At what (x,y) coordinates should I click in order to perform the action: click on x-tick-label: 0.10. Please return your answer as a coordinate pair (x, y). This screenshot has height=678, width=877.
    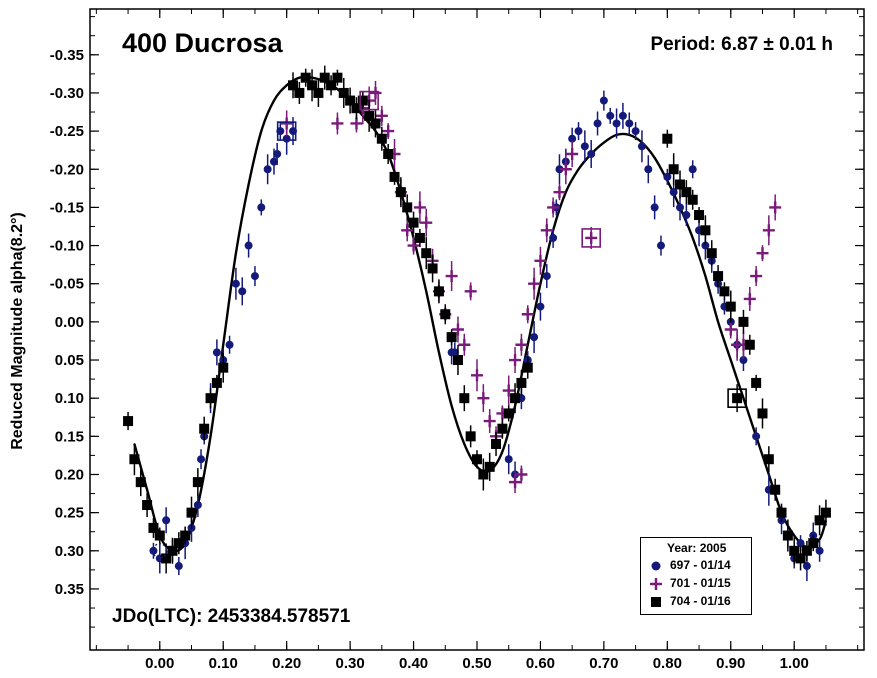
    Looking at the image, I should click on (223, 663).